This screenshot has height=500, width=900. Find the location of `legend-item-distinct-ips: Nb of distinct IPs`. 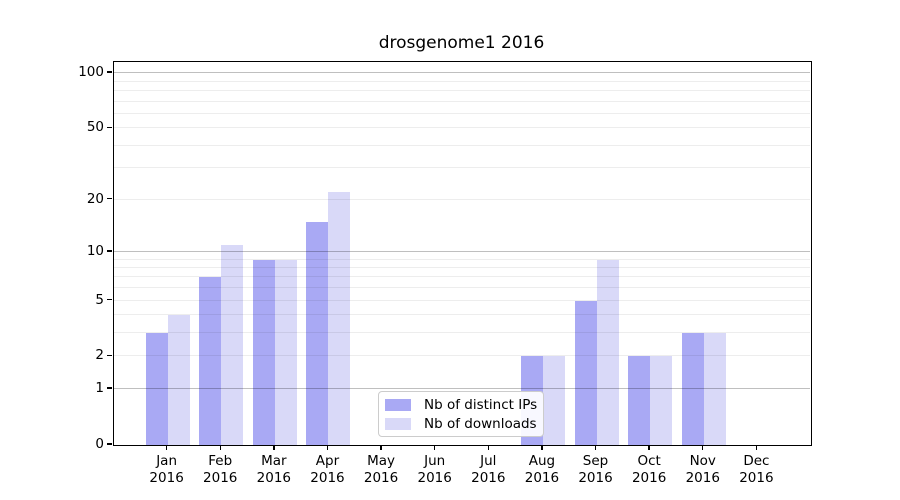

legend-item-distinct-ips: Nb of distinct IPs is located at coordinates (461, 404).